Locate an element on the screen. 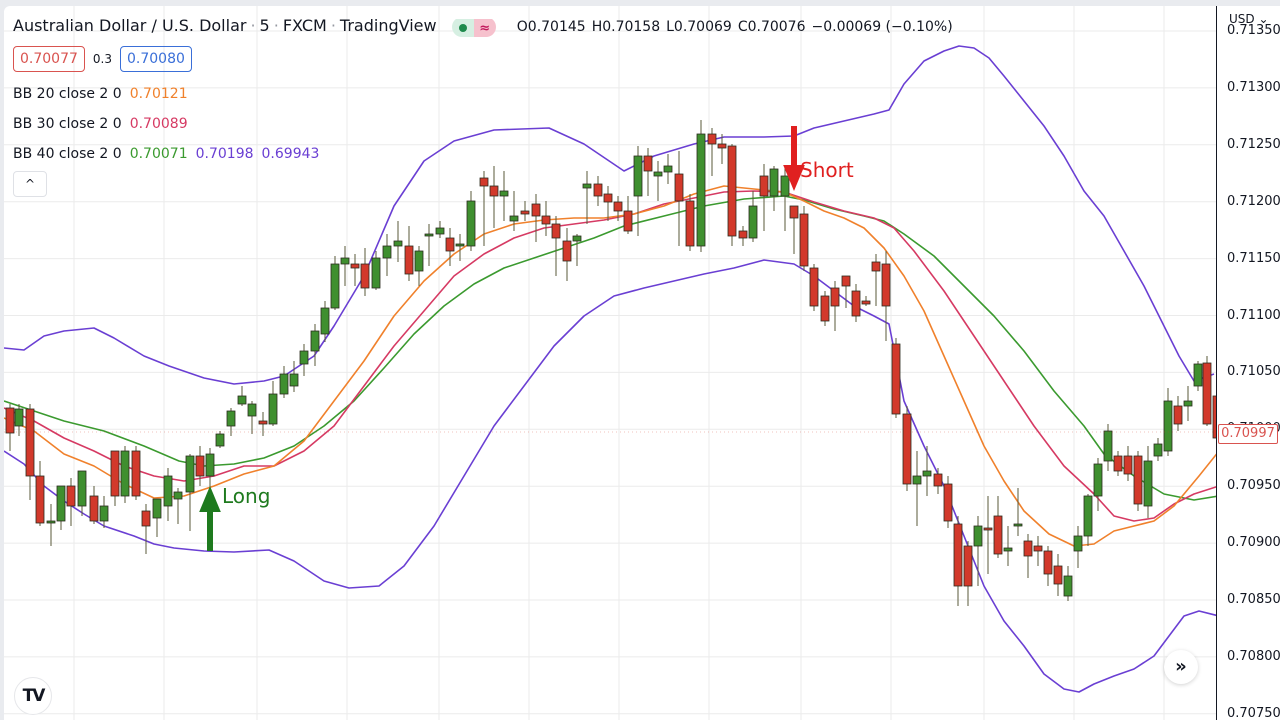 Image resolution: width=1280 pixels, height=720 pixels. short-annotation: Short is located at coordinates (827, 170).